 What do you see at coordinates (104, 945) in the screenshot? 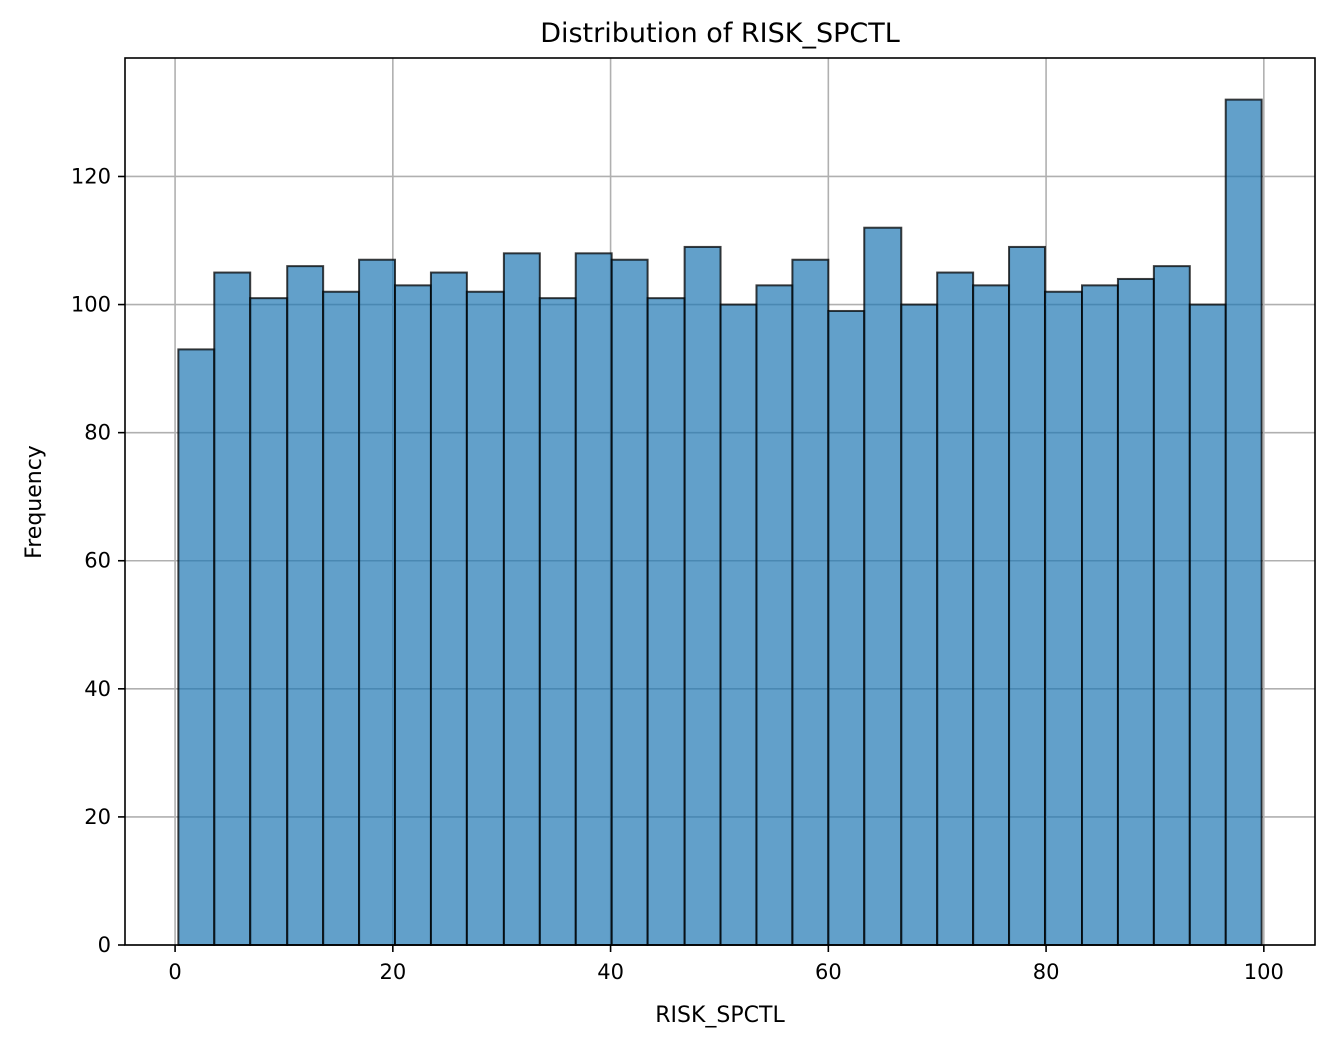
I see `y-tick-label: 0` at bounding box center [104, 945].